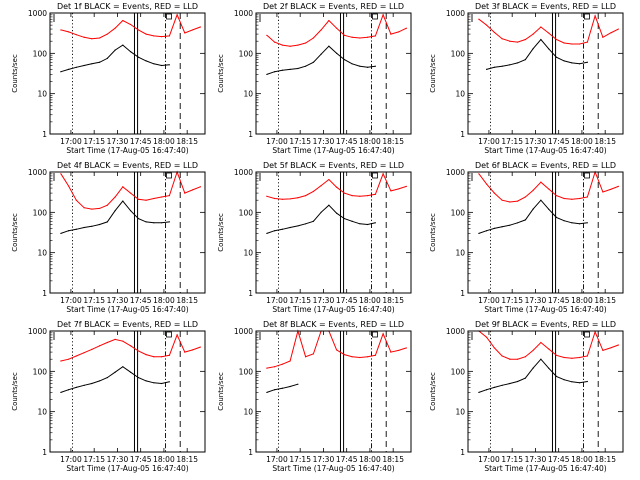 The width and height of the screenshot is (640, 480). I want to click on chart-title: Det 7f BLACK = Events, RED = LLD, so click(127, 324).